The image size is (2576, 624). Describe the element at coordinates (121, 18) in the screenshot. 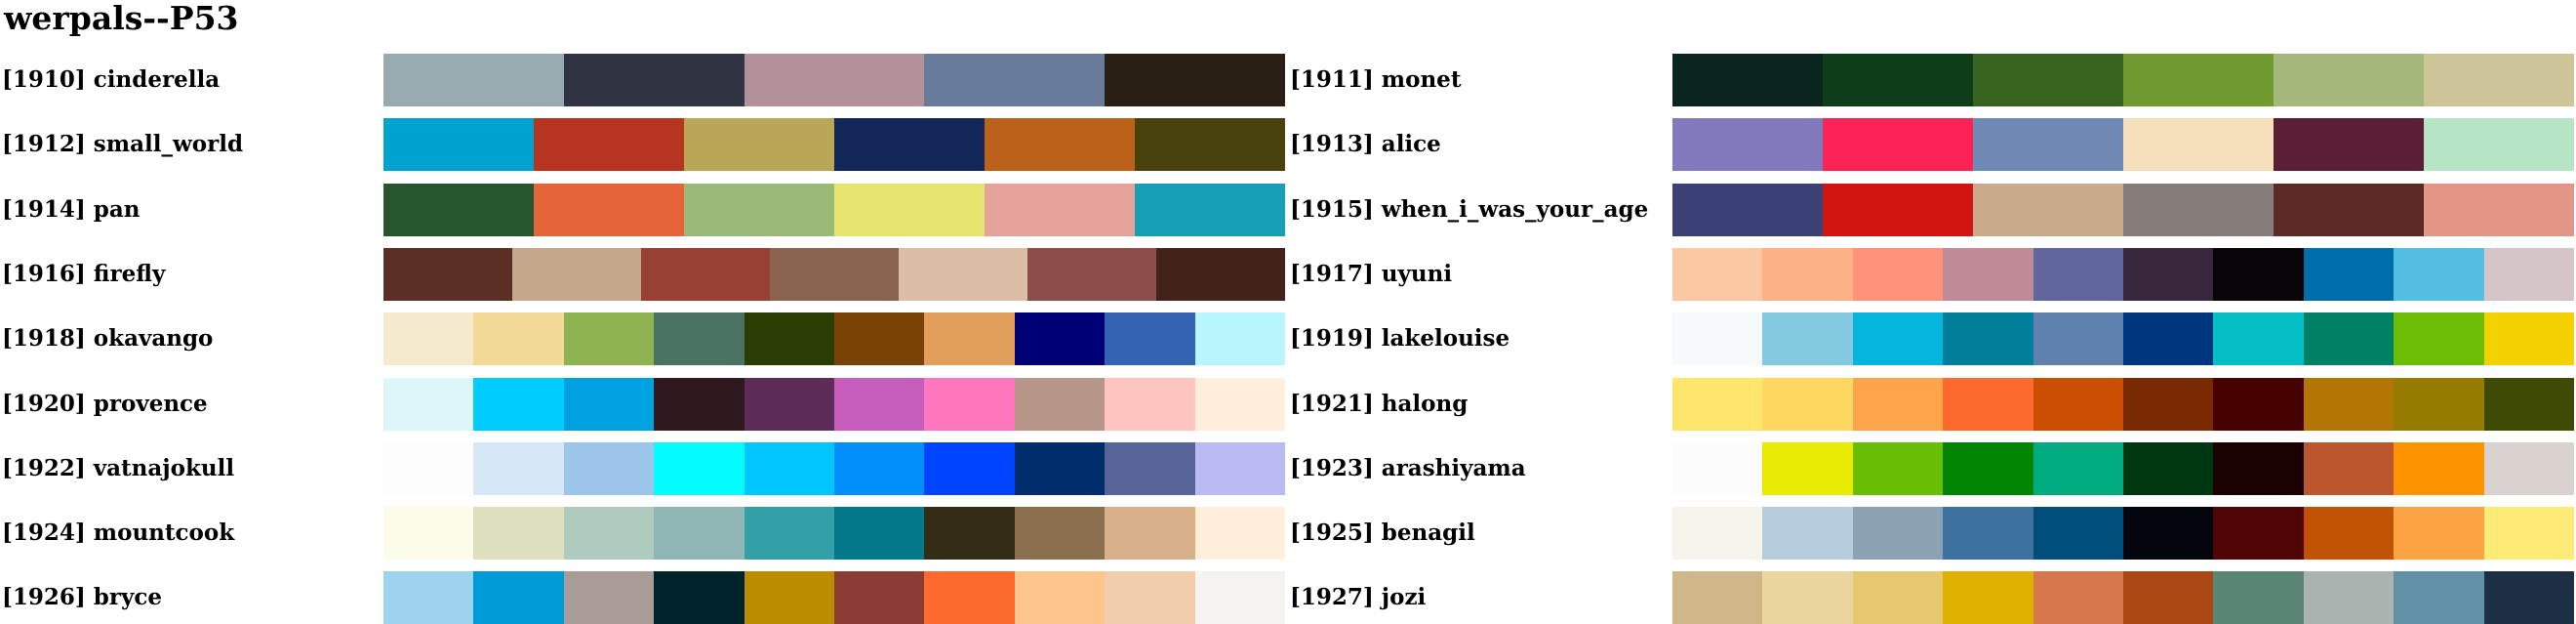

I see `chart-title: werpals--P53` at that location.